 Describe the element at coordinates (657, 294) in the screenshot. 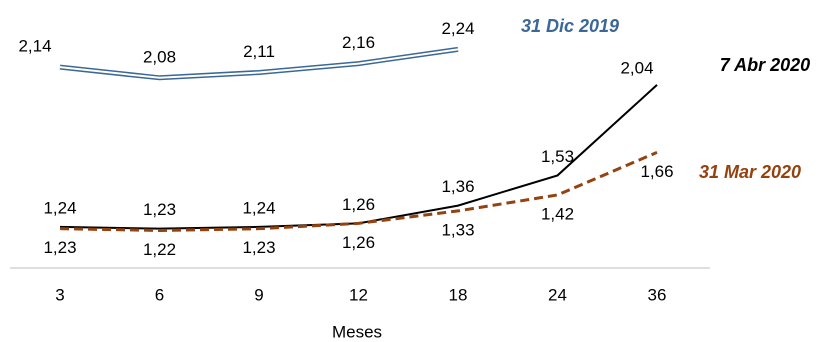

I see `x-tick-label: 36` at that location.